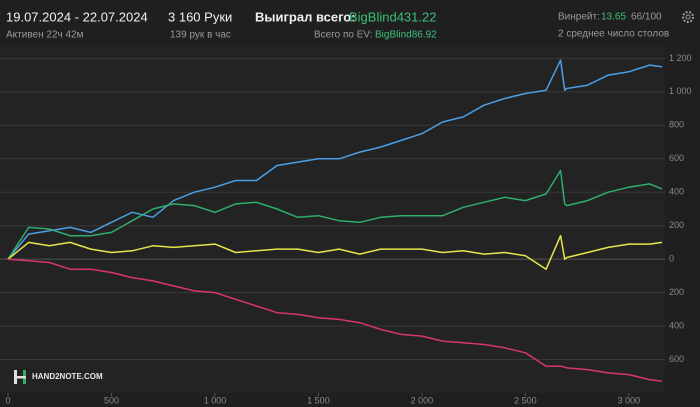 This screenshot has width=700, height=407. I want to click on watermark: HAND2NOTE.COM, so click(67, 376).